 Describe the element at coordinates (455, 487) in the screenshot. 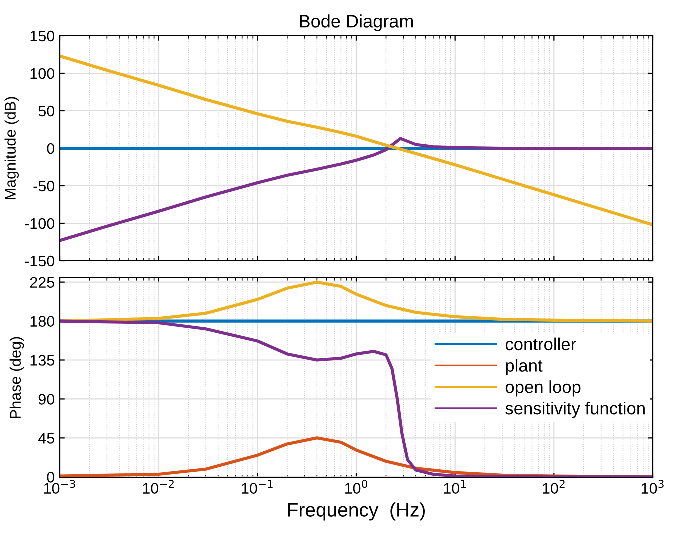

I see `x-tick-label: 10$^{1}$` at that location.